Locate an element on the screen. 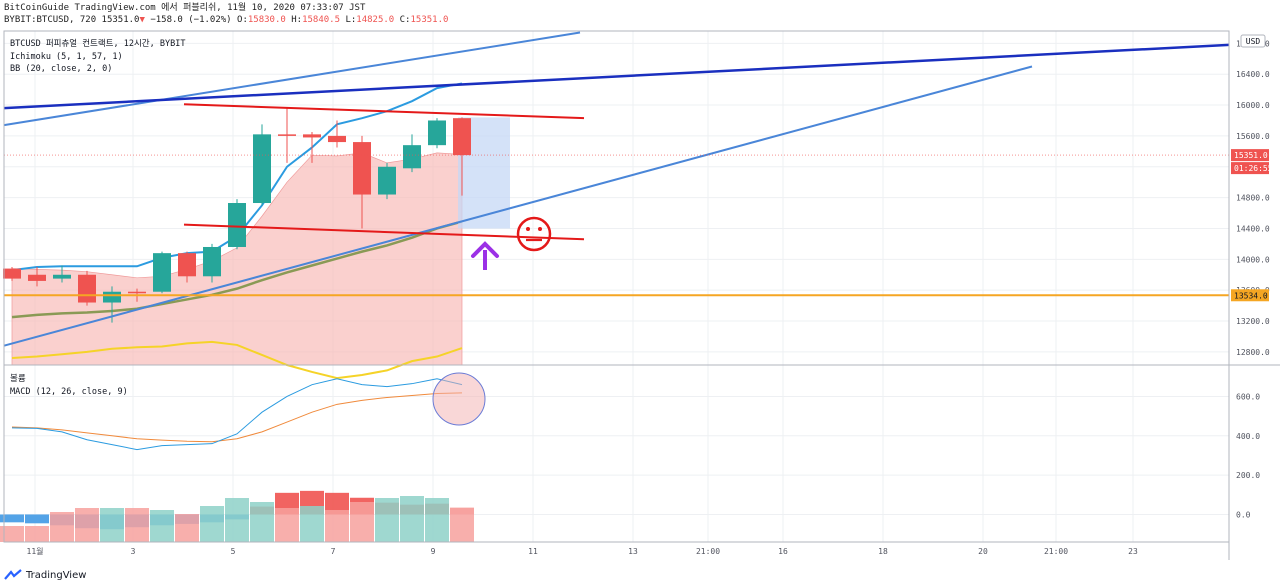 The width and height of the screenshot is (1280, 588). high-value: 15840.5 is located at coordinates (321, 20).